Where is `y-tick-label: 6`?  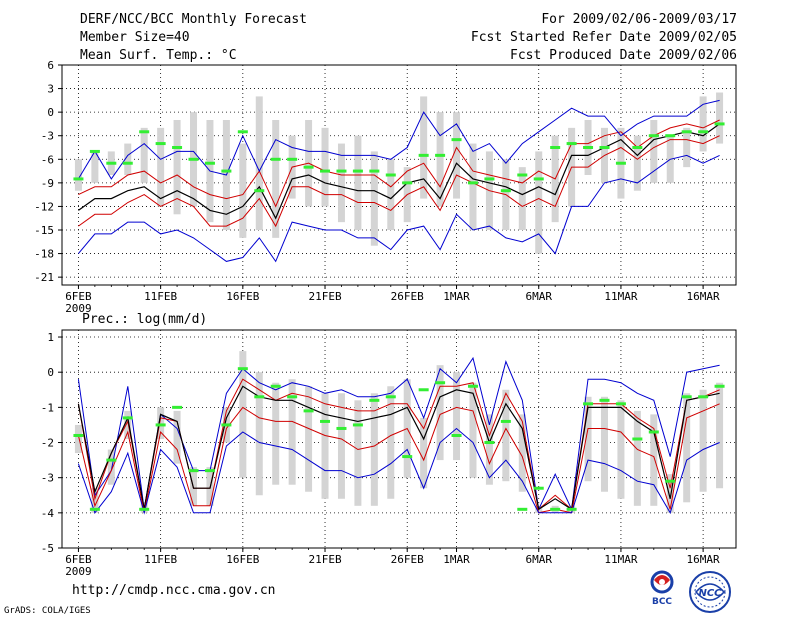 y-tick-label: 6 is located at coordinates (50, 65).